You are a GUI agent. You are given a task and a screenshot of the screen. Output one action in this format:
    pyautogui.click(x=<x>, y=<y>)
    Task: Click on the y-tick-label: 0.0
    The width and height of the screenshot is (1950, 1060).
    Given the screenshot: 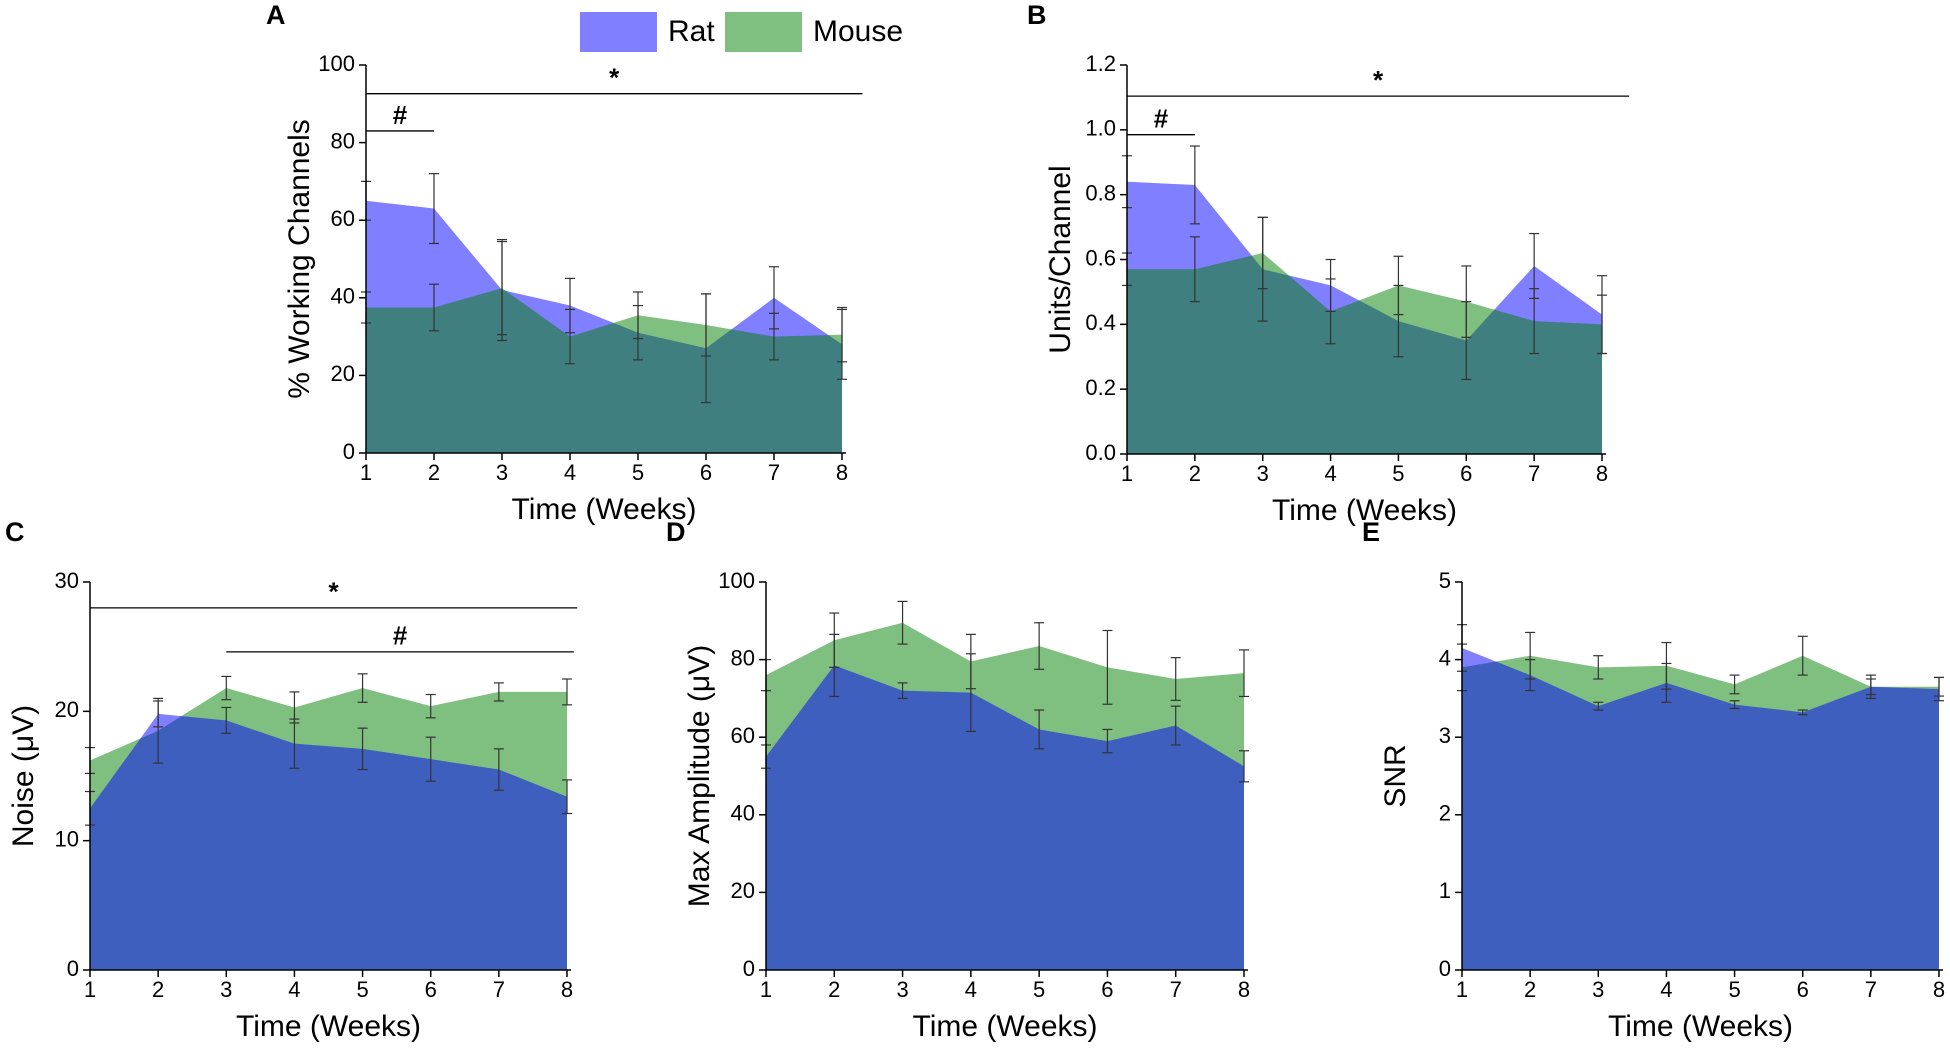 What is the action you would take?
    pyautogui.click(x=1100, y=452)
    